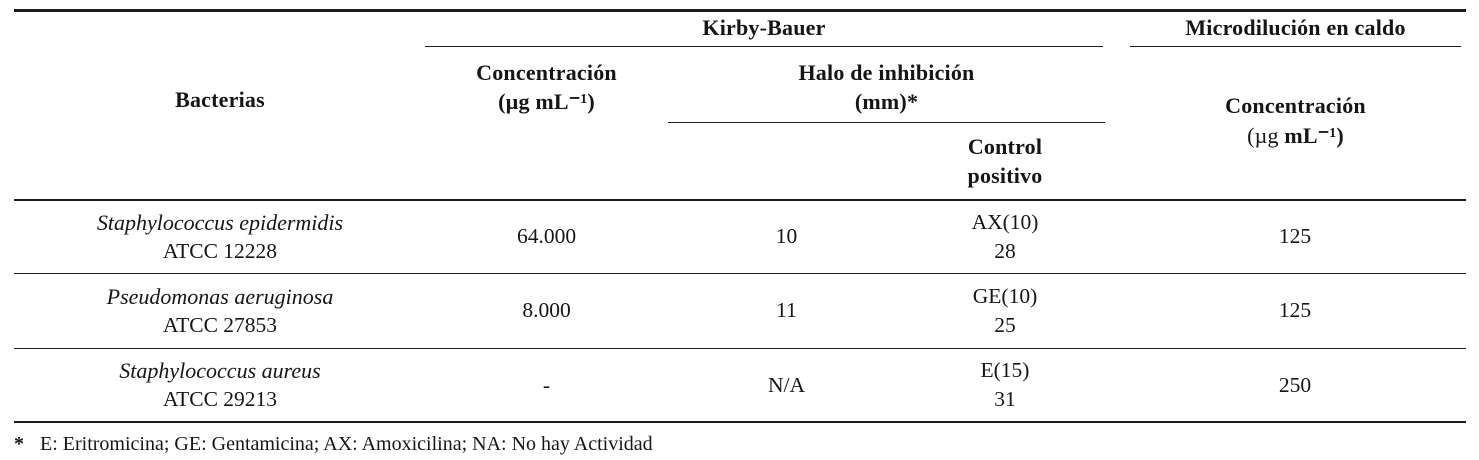 This screenshot has height=460, width=1479. Describe the element at coordinates (886, 122) in the screenshot. I see `halo-underline` at that location.